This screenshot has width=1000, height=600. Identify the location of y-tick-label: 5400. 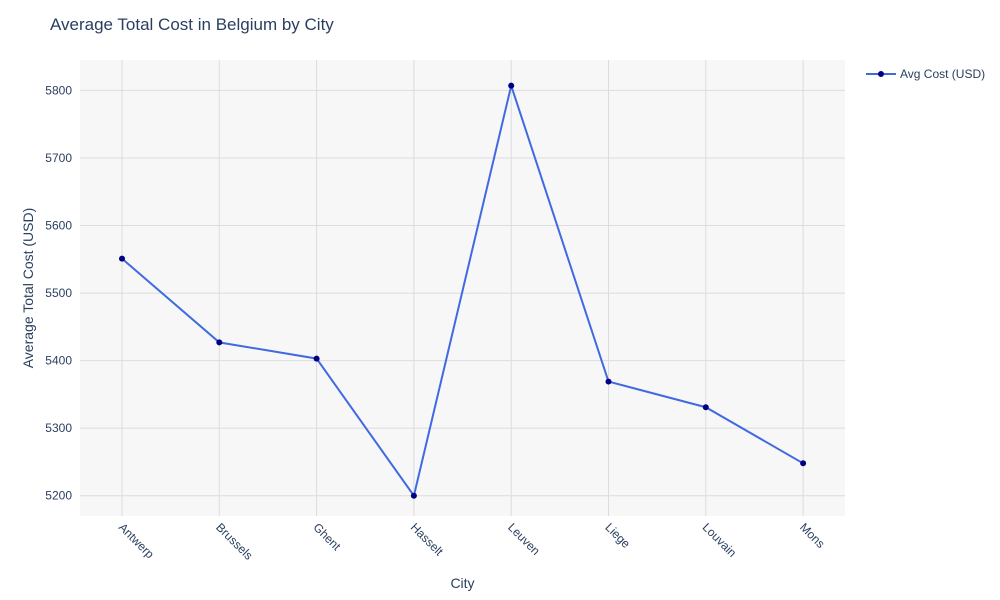
(58, 361).